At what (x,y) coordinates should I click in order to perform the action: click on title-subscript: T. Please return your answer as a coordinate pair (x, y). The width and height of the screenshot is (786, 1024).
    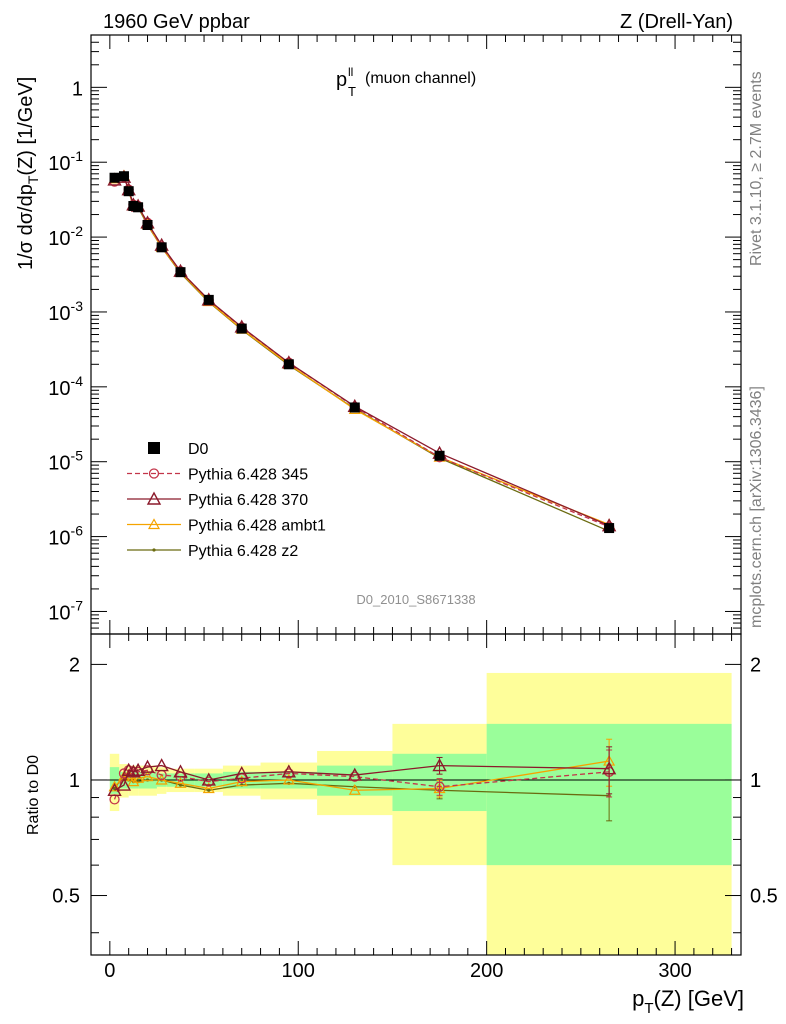
    Looking at the image, I should click on (352, 91).